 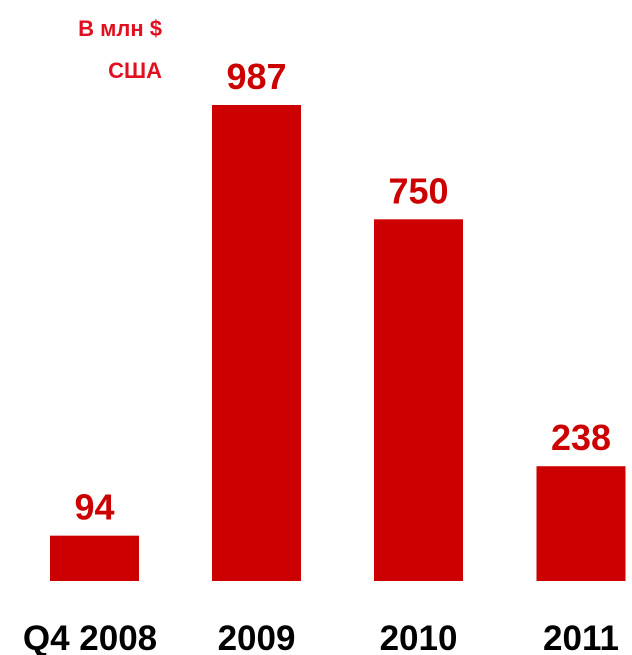 What do you see at coordinates (419, 637) in the screenshot?
I see `x-tick-label: 2010` at bounding box center [419, 637].